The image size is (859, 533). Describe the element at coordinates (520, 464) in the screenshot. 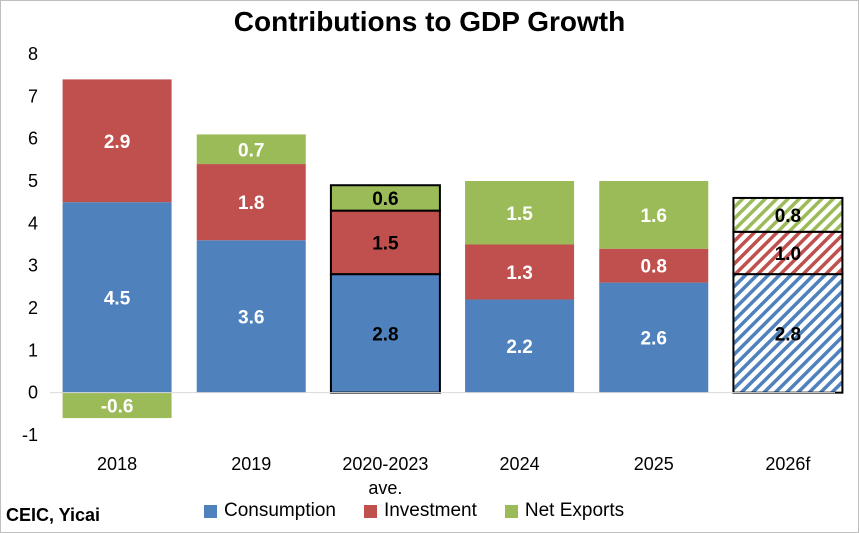

I see `x-tick-label: 2024` at that location.